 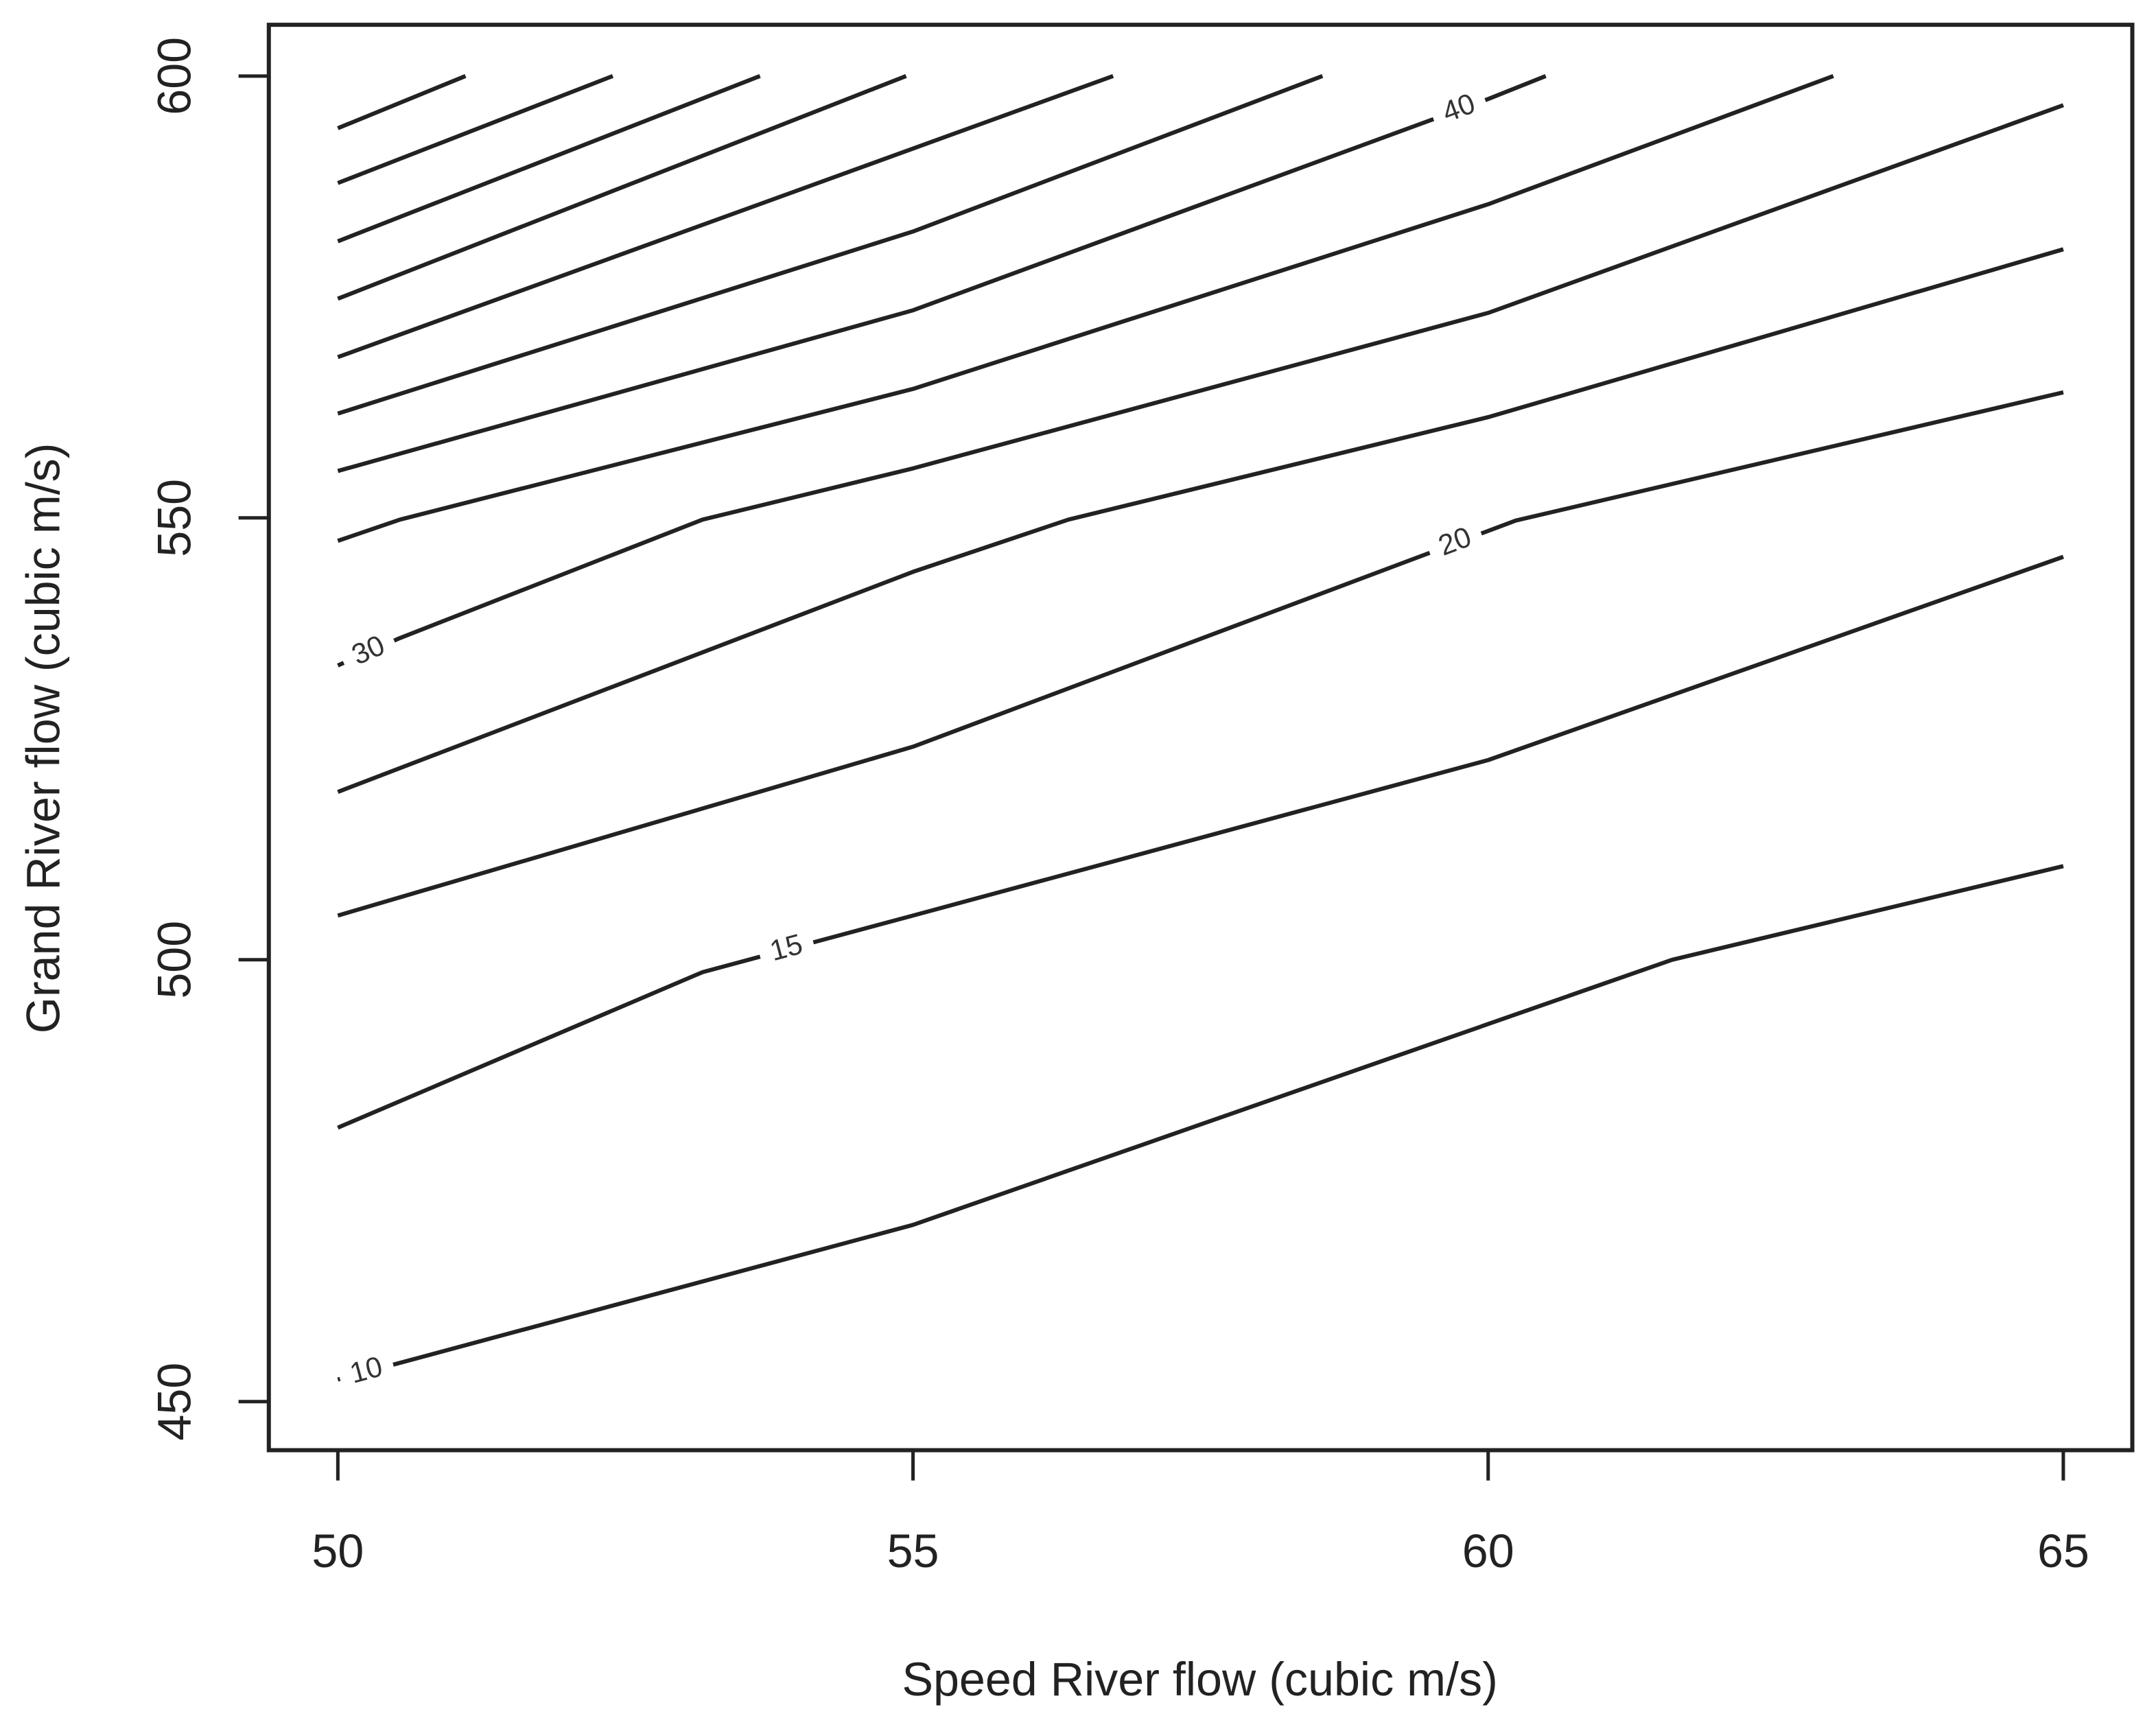 I want to click on x-tick-label: 65, so click(x=2063, y=1551).